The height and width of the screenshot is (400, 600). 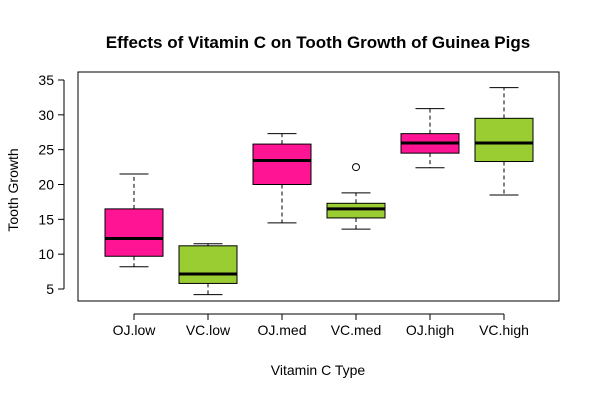 What do you see at coordinates (321, 325) in the screenshot?
I see `x-axis: OJ.low VC.low OJ.med VC.med OJ.high VC.high` at bounding box center [321, 325].